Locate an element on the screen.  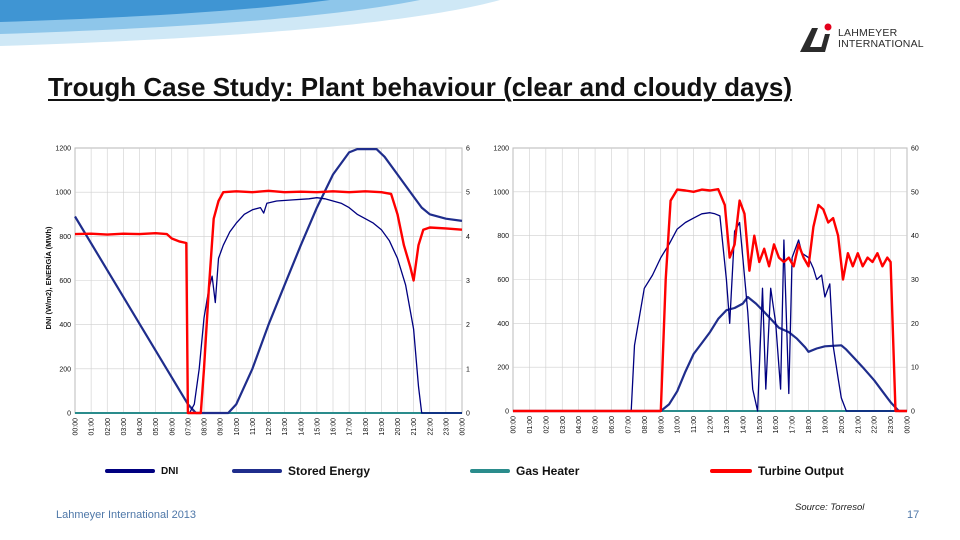
chart-left-x-tick-label: 20:00 is located at coordinates (398, 427).